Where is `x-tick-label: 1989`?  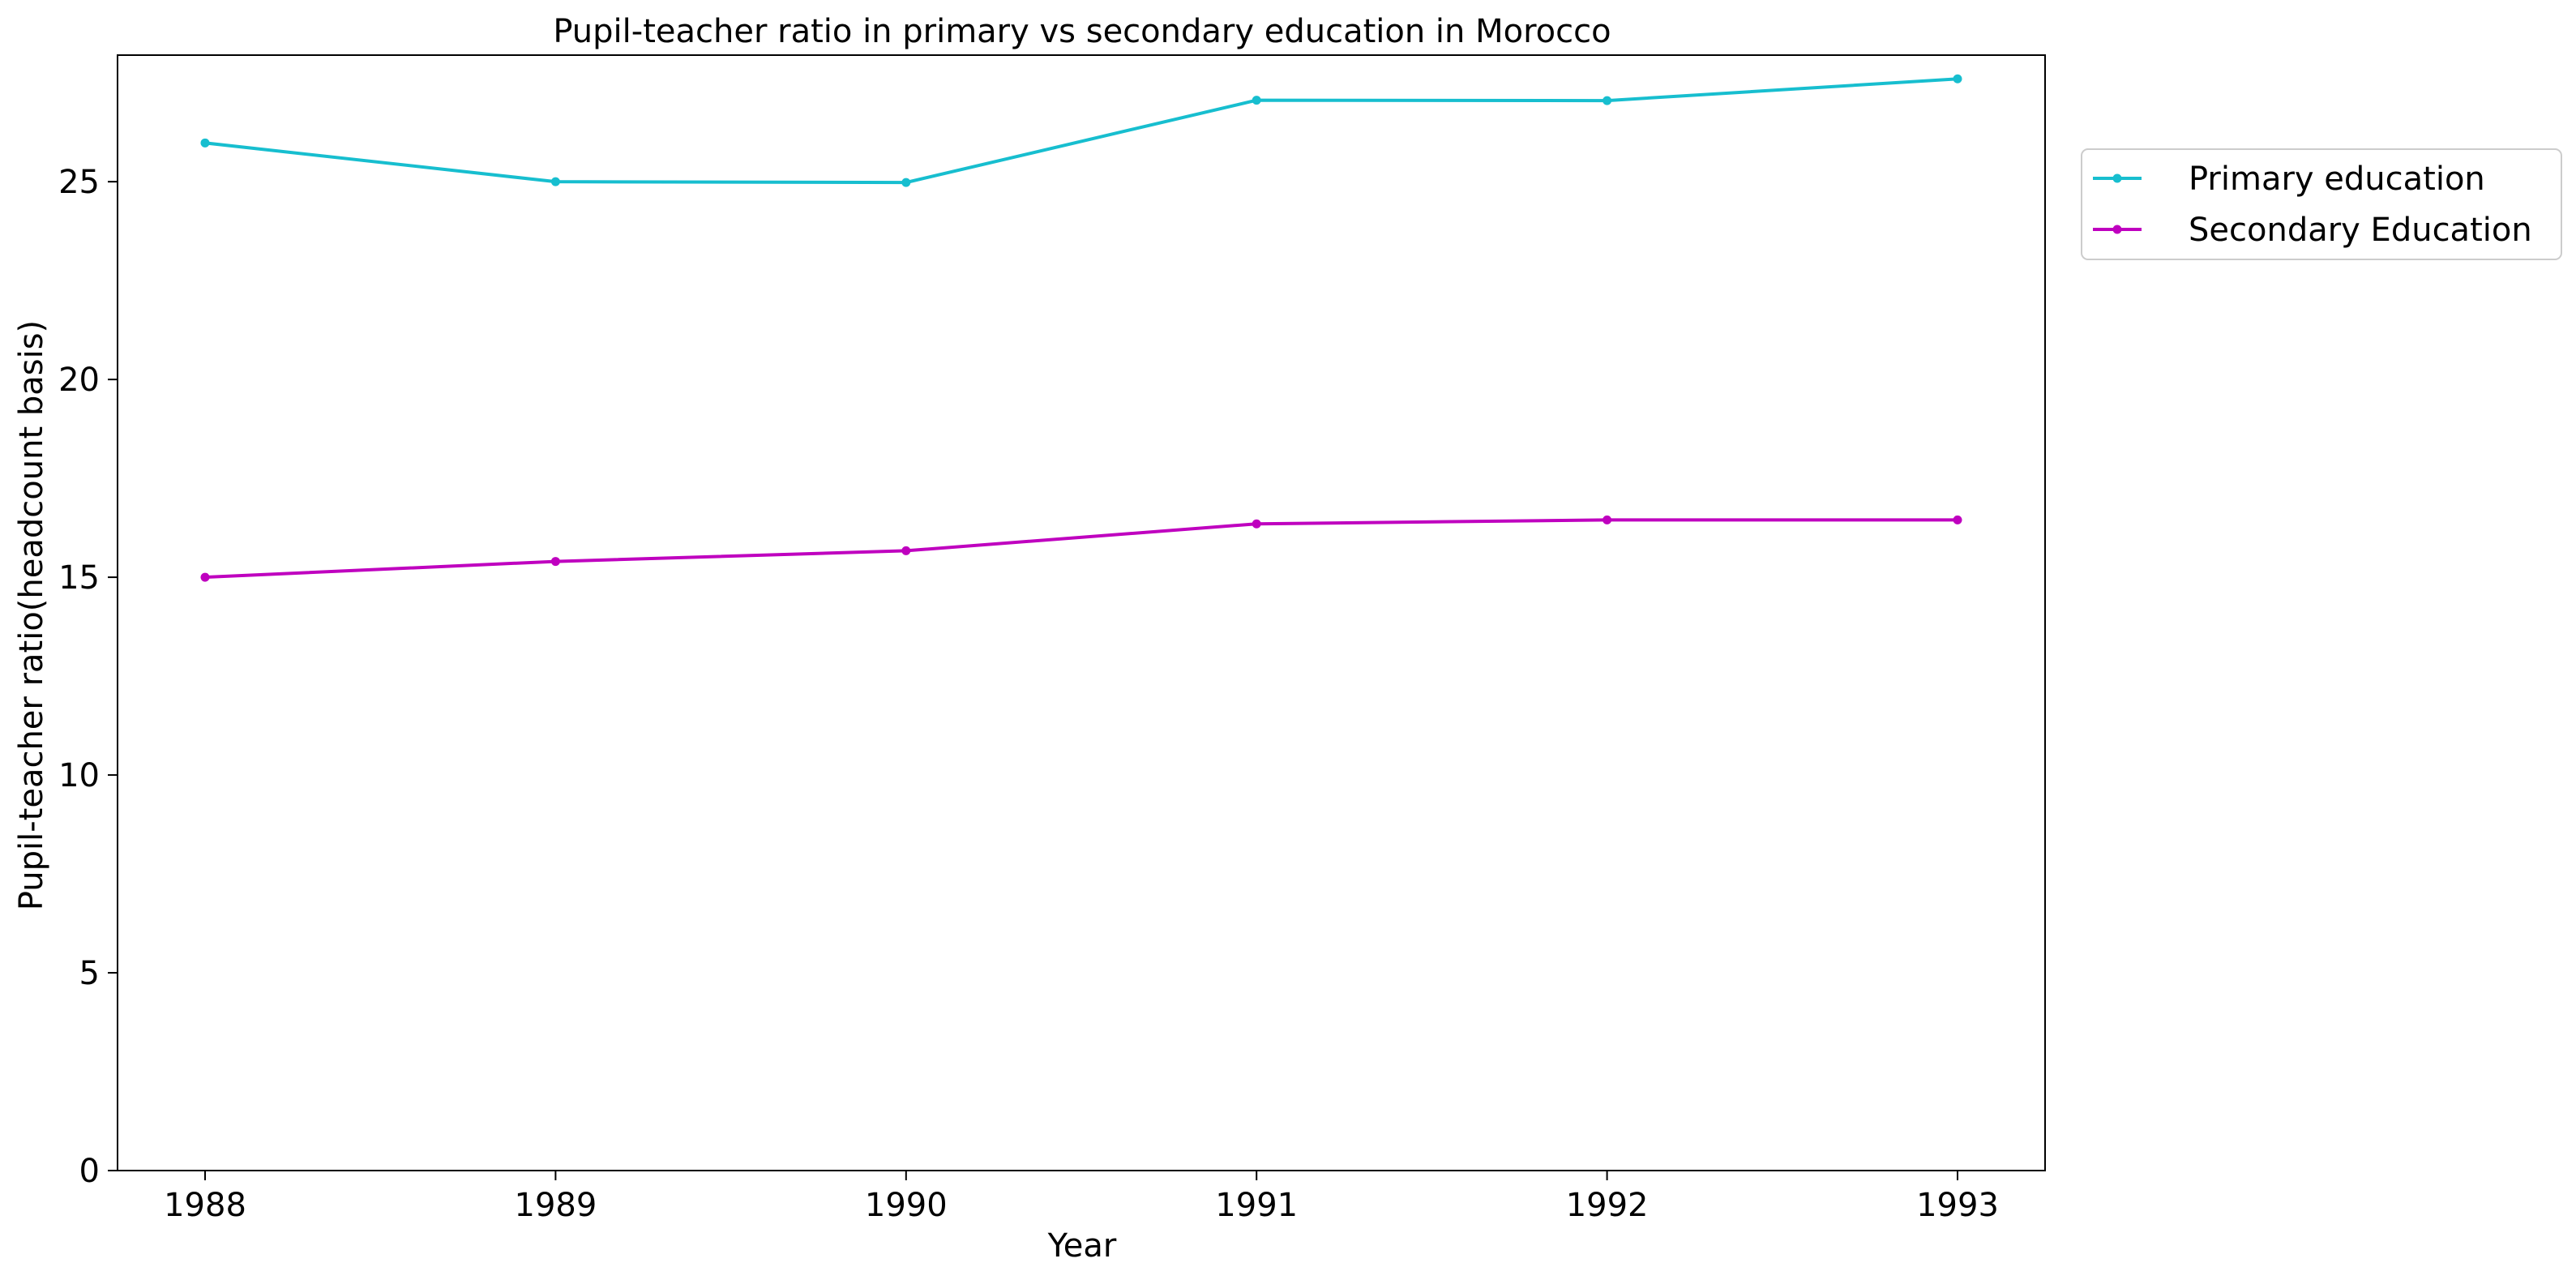 x-tick-label: 1989 is located at coordinates (556, 1206).